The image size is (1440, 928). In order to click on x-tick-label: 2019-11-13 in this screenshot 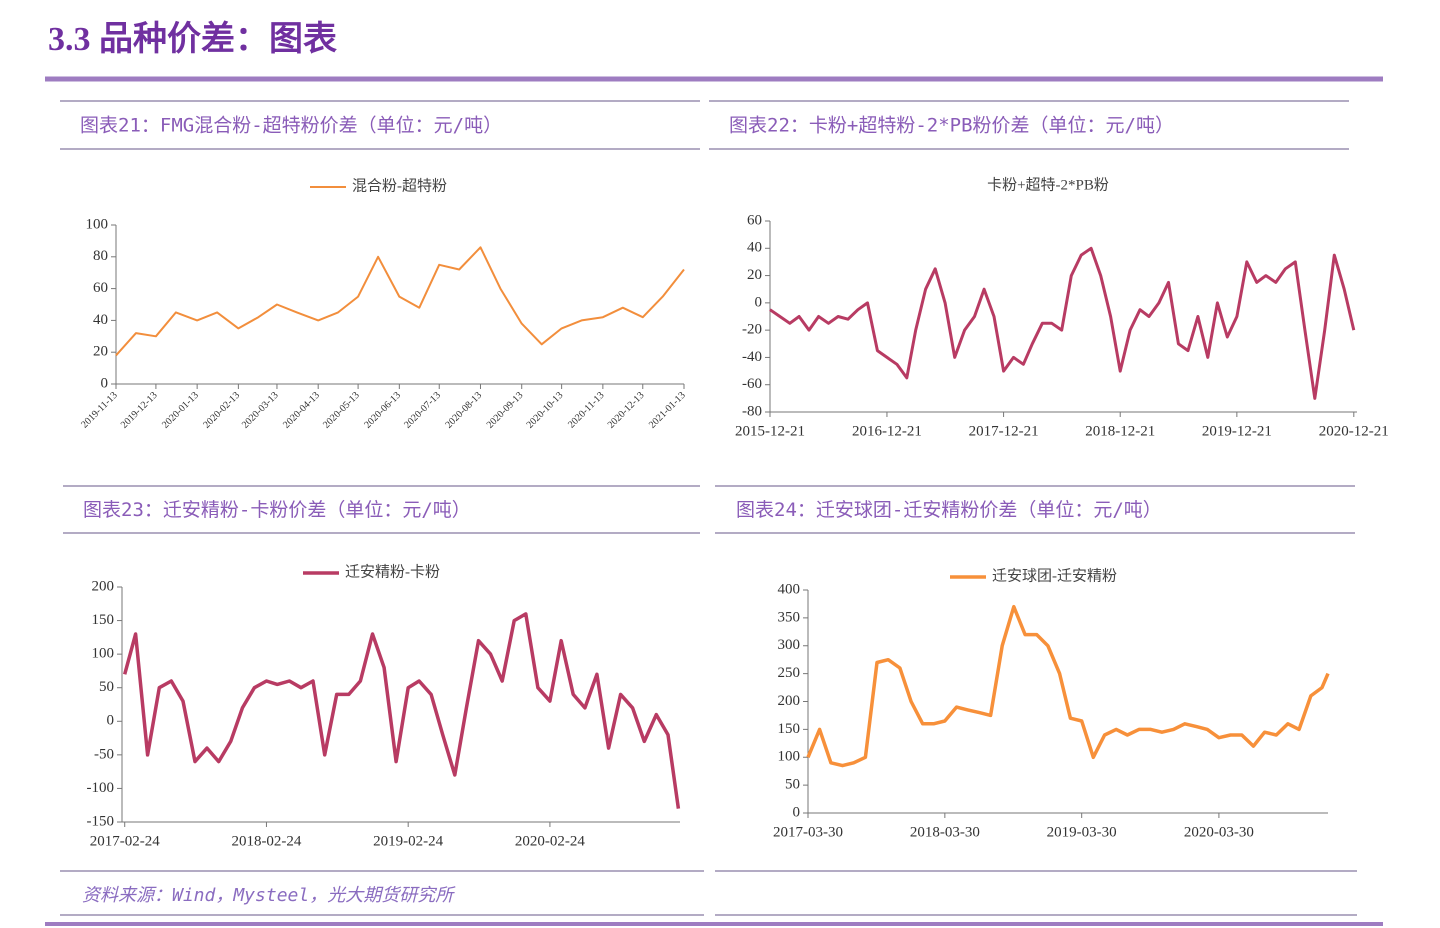, I will do `click(99, 410)`.